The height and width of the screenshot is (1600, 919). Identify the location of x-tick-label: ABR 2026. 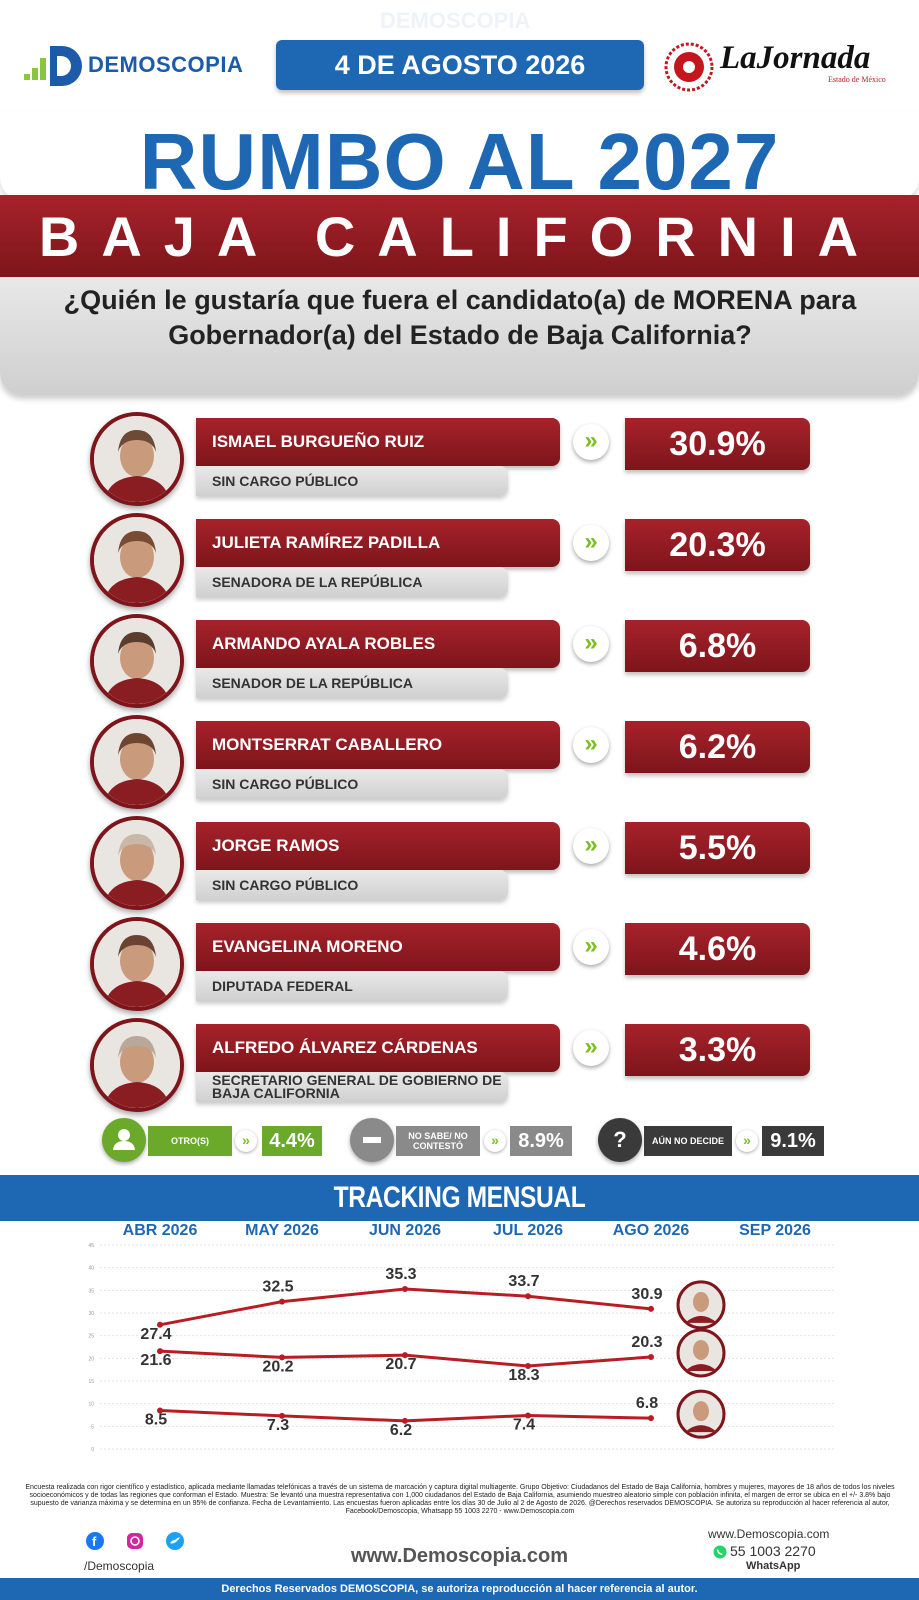
(160, 1230).